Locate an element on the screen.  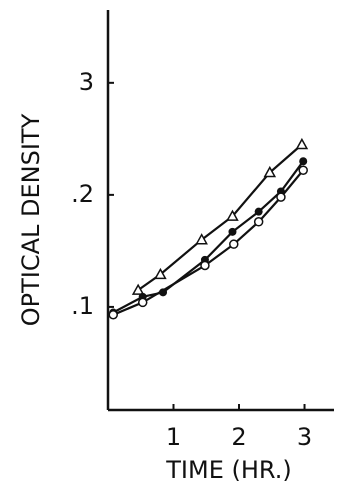
x-tick-label: 2 is located at coordinates (238, 437).